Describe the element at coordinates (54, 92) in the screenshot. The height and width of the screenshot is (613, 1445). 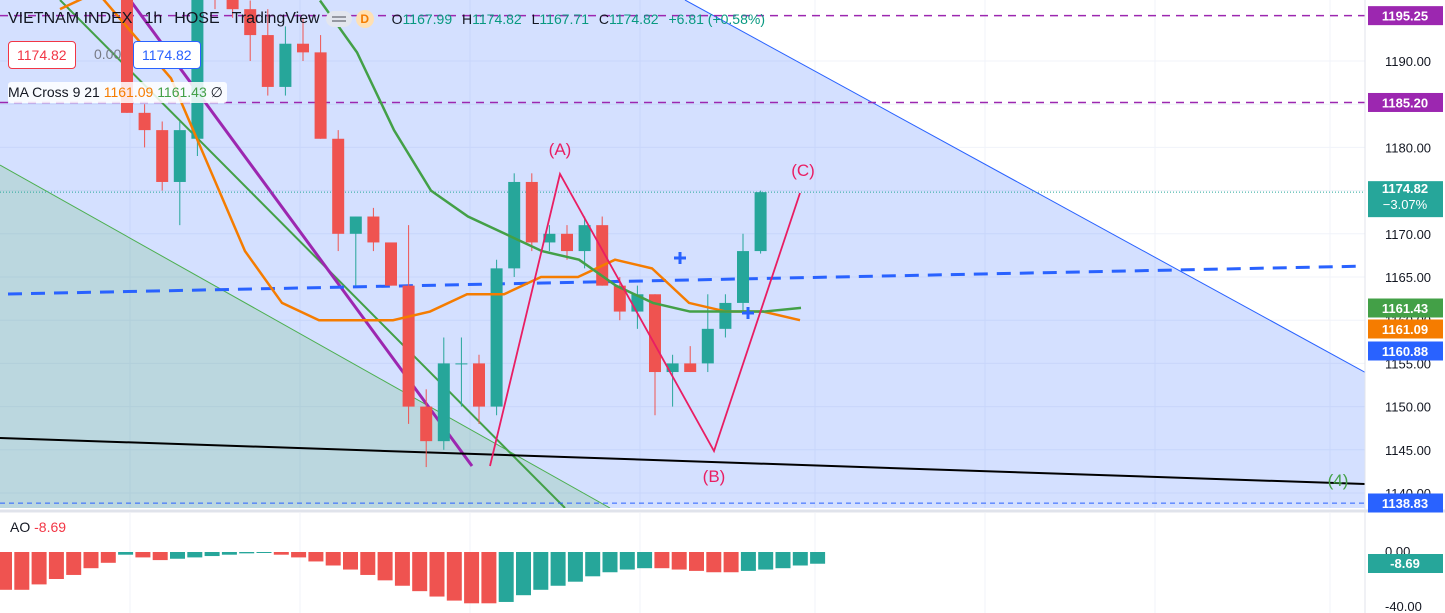
I see `ma-cross-title: MA Cross 9 21` at that location.